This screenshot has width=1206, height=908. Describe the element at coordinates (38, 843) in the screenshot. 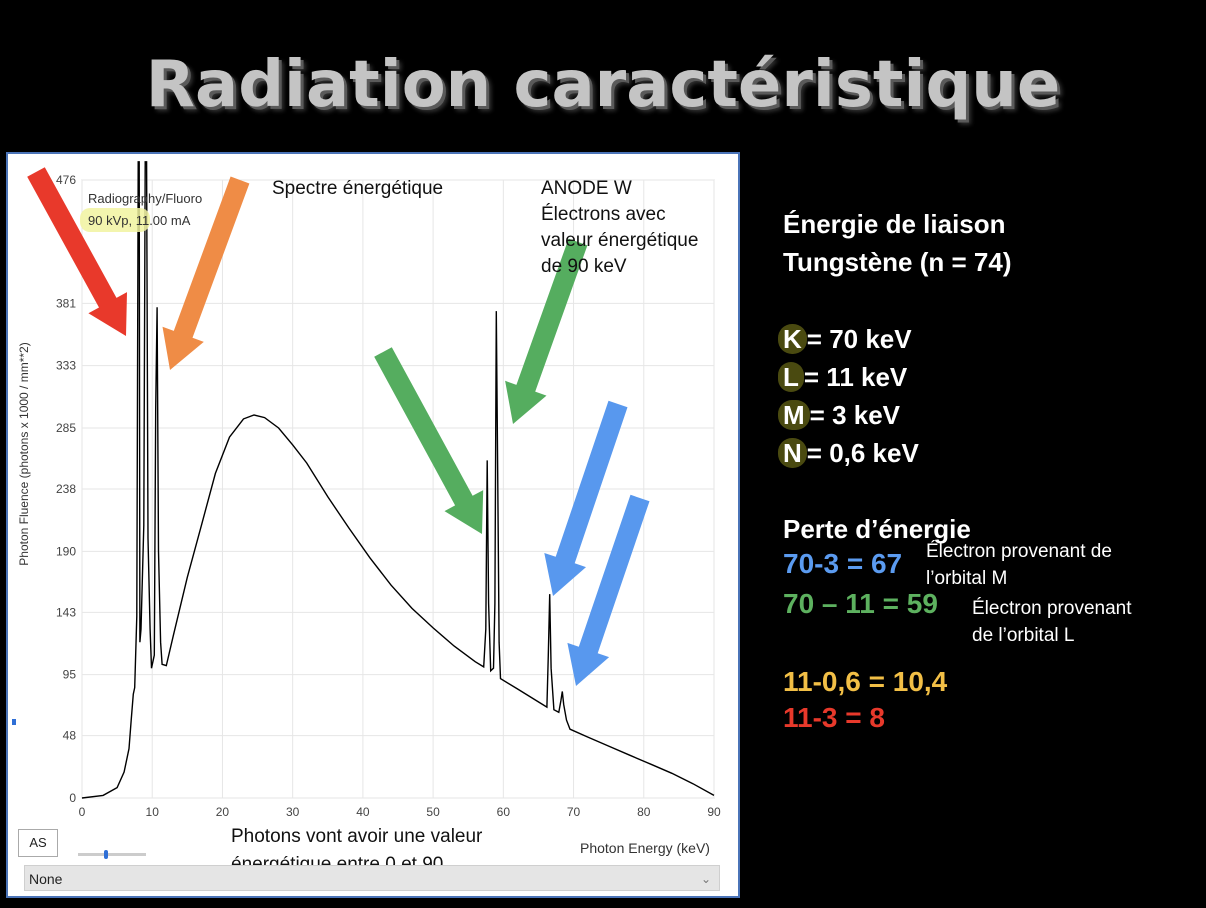

I see `as-button: AS` at that location.